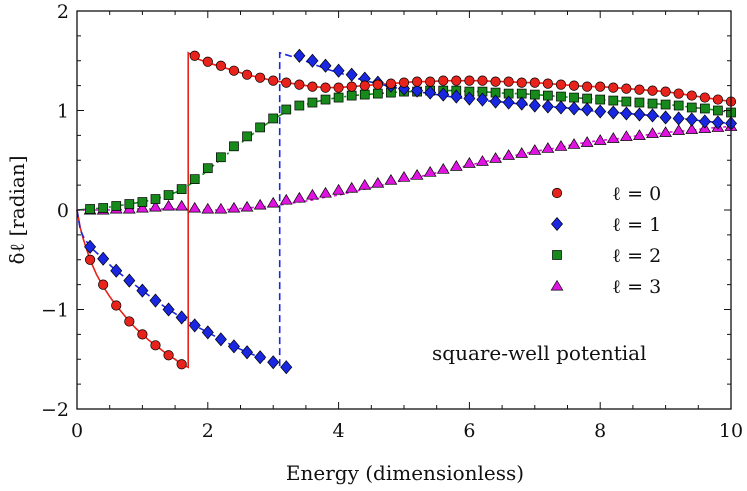  Describe the element at coordinates (17, 209) in the screenshot. I see `y-axis-label: δℓ [radian]` at that location.